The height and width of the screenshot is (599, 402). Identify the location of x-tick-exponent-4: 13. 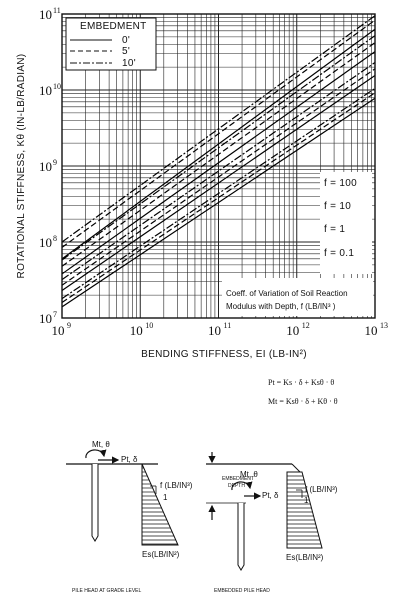
(384, 325).